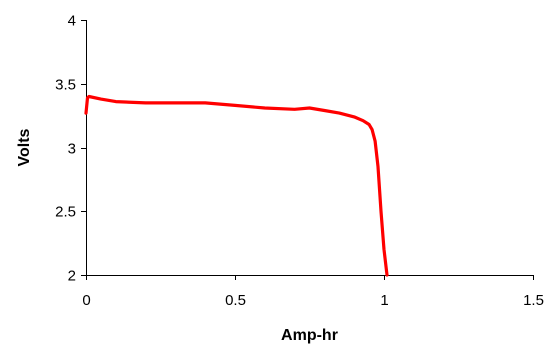 Image resolution: width=556 pixels, height=349 pixels. I want to click on y-axis-title: Volts, so click(24, 147).